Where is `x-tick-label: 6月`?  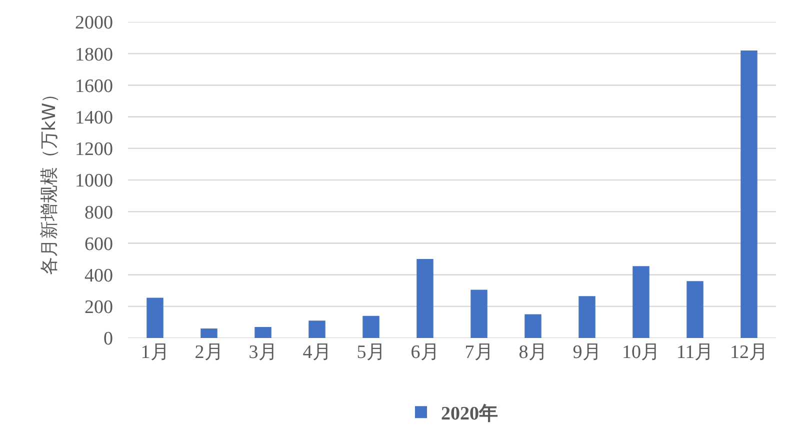 x-tick-label: 6月 is located at coordinates (425, 352).